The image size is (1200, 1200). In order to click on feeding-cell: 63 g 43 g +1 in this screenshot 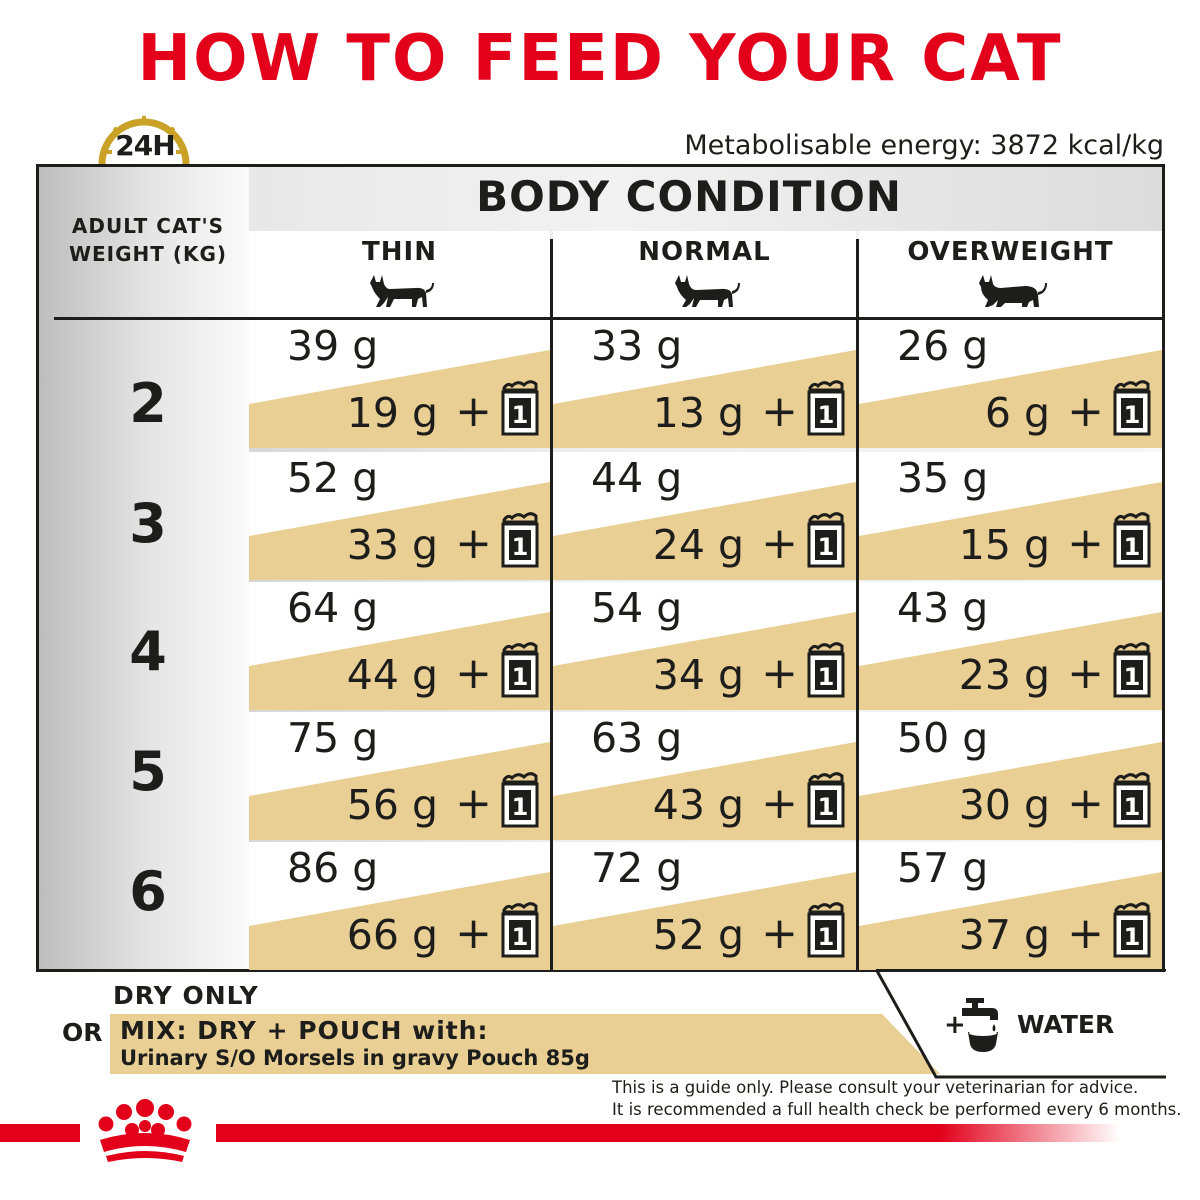, I will do `click(704, 776)`.